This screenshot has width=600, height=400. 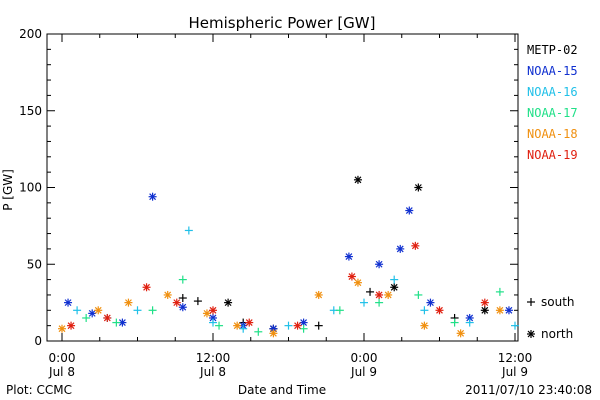 I want to click on symbol-key-label: north, so click(x=557, y=334).